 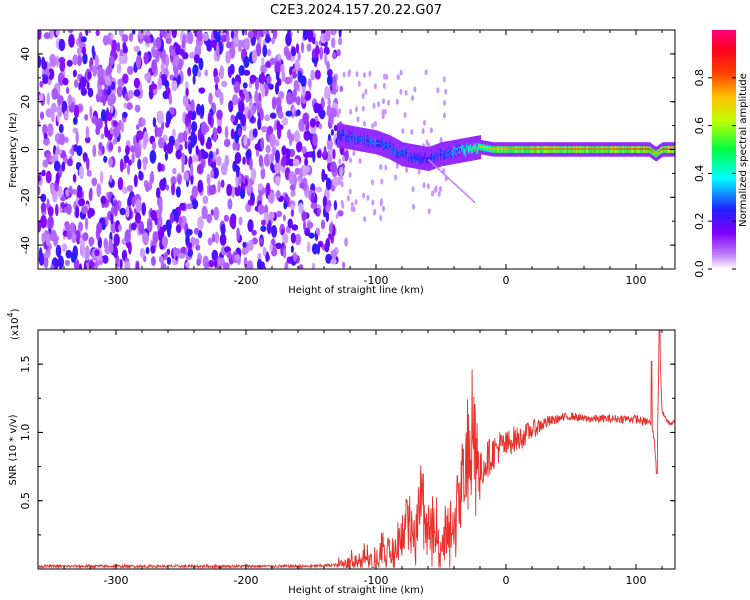 I want to click on x-tick-label: 0, so click(x=506, y=580).